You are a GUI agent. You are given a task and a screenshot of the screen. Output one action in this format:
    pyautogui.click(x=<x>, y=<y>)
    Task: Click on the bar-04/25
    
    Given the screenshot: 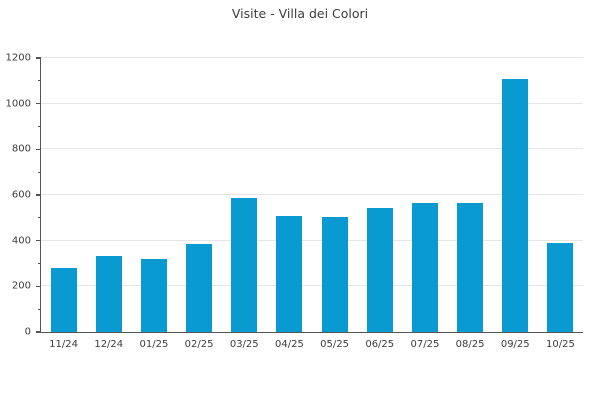 What is the action you would take?
    pyautogui.click(x=289, y=274)
    